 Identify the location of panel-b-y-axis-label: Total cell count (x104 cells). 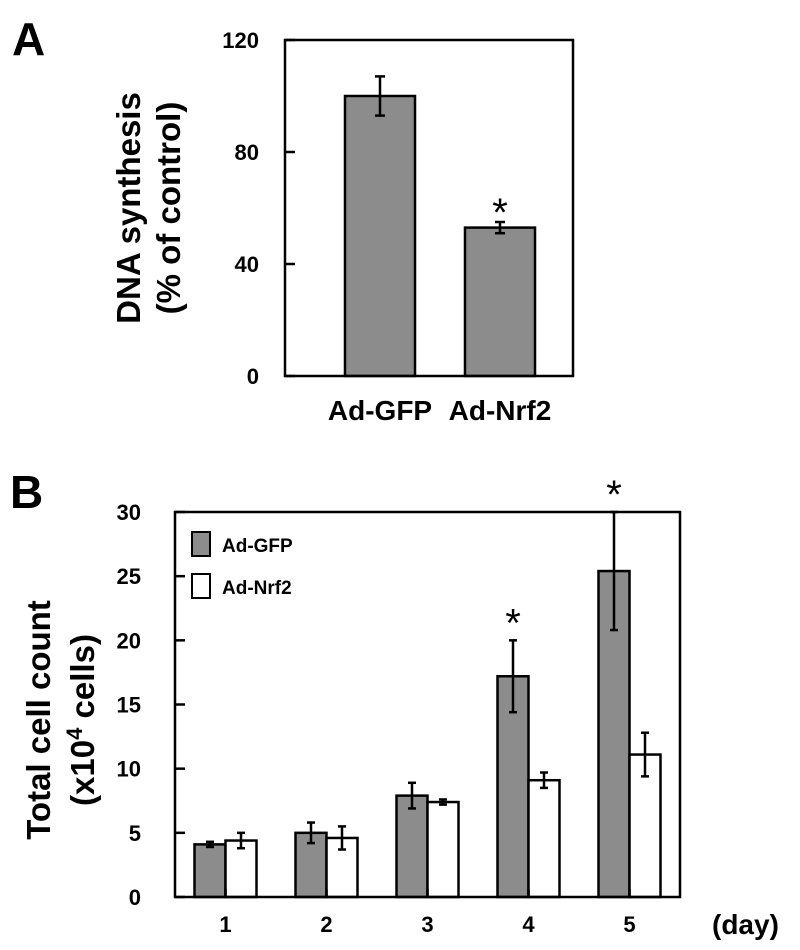
(60, 720).